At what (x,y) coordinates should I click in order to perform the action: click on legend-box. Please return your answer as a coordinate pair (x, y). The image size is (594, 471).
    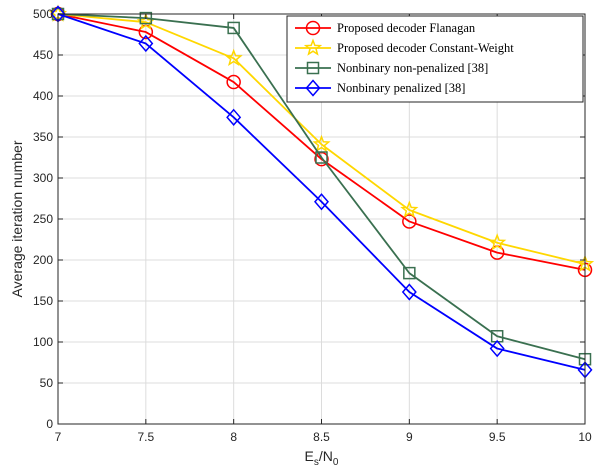
    Looking at the image, I should click on (435, 59).